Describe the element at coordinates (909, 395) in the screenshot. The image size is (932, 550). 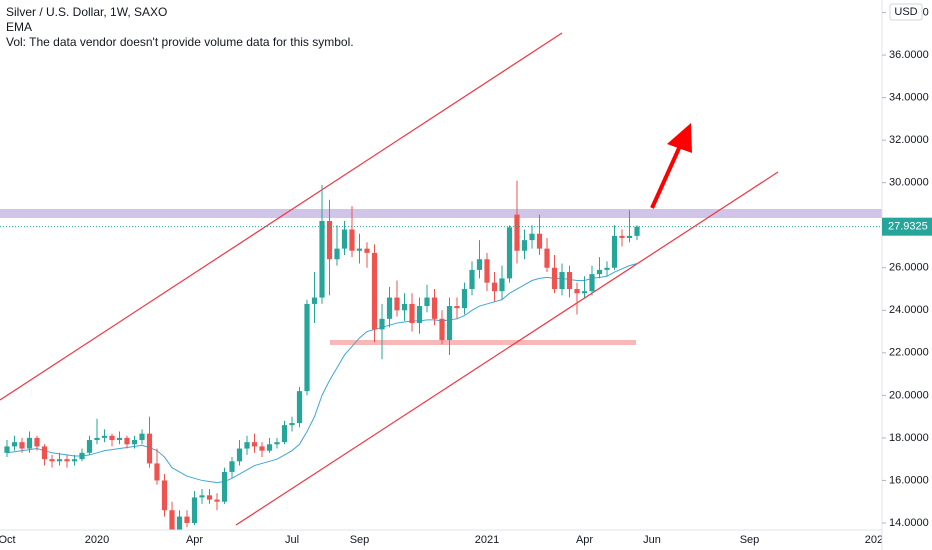
I see `y-tick-label: 20.0000` at that location.